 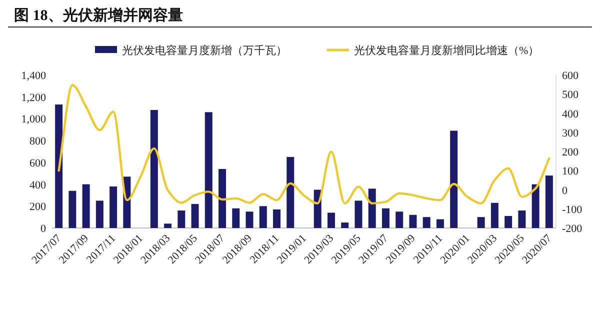 What do you see at coordinates (38, 185) in the screenshot?
I see `y-tick-label: 400` at bounding box center [38, 185].